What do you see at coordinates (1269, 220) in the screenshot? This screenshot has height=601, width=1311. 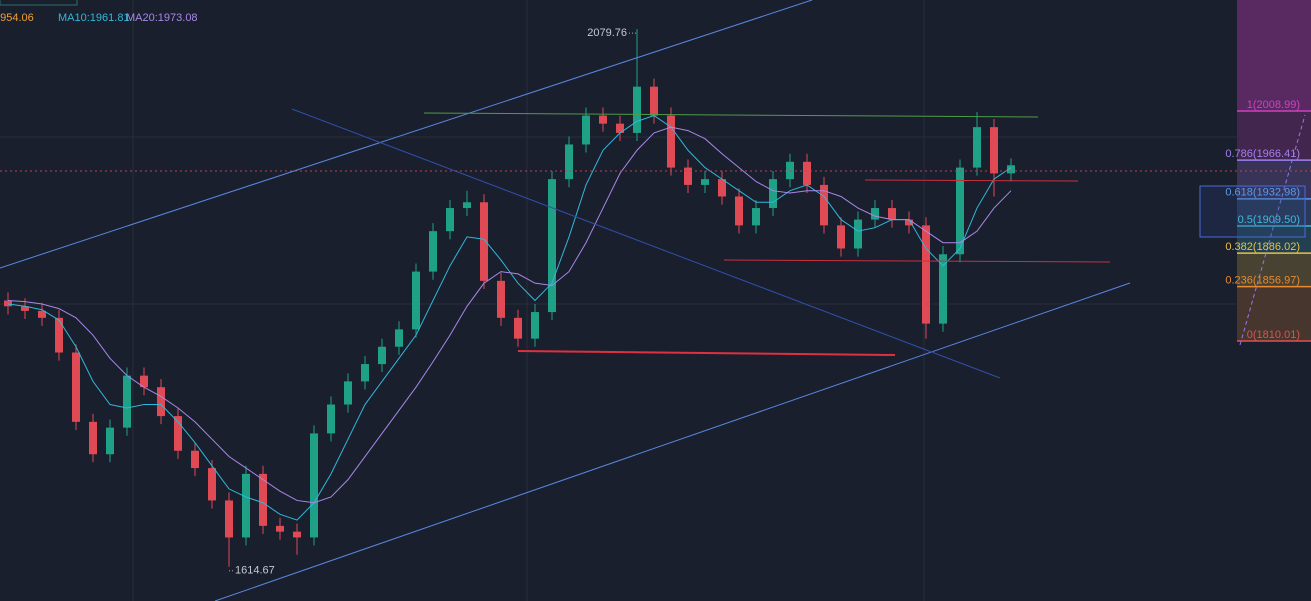 I see `fib-label: 0.5(1909.50)` at bounding box center [1269, 220].